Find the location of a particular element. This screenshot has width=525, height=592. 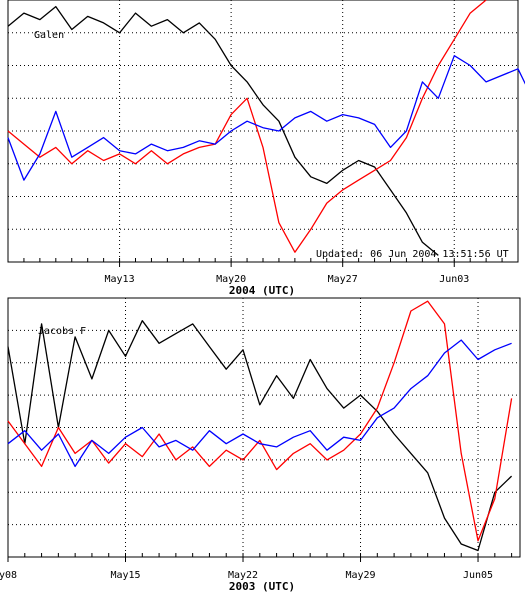

x-tick-label: May13 is located at coordinates (120, 279).